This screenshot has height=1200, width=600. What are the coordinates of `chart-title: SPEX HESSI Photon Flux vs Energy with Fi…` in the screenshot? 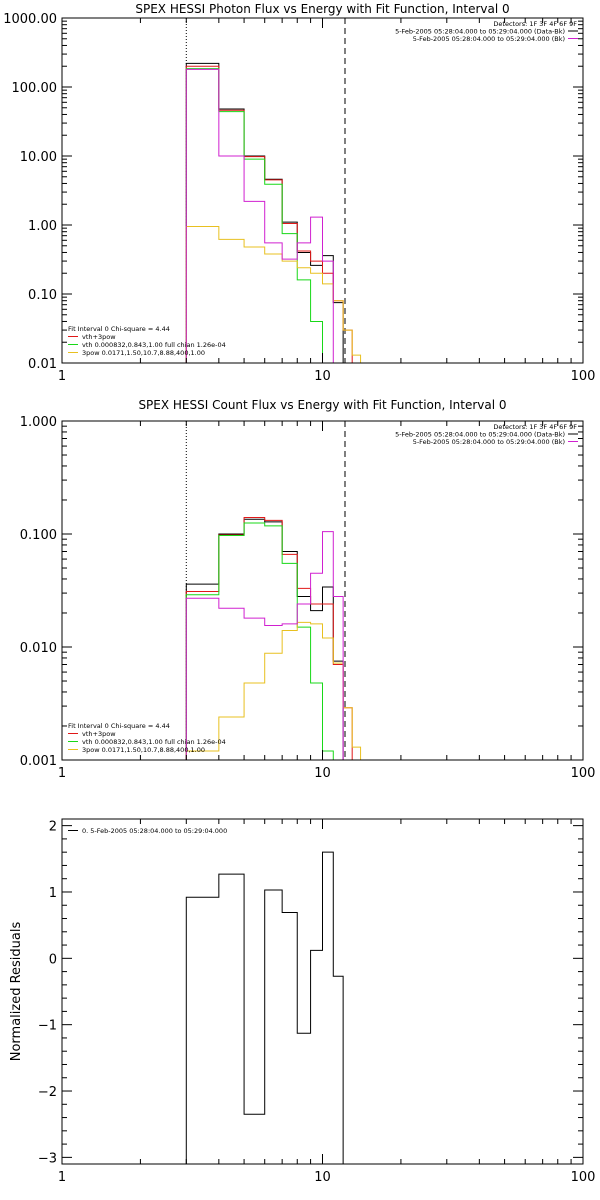 It's located at (322, 9).